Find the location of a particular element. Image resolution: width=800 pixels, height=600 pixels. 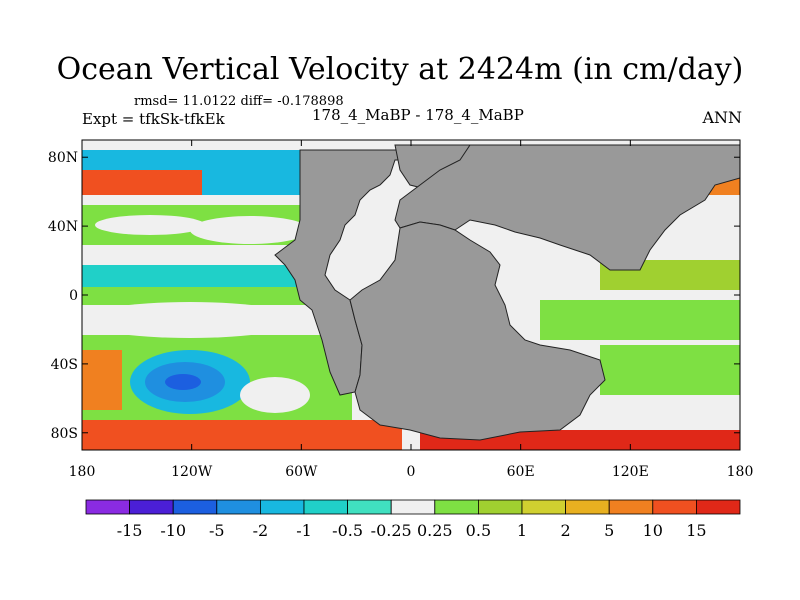

season-label: ANN is located at coordinates (722, 117).